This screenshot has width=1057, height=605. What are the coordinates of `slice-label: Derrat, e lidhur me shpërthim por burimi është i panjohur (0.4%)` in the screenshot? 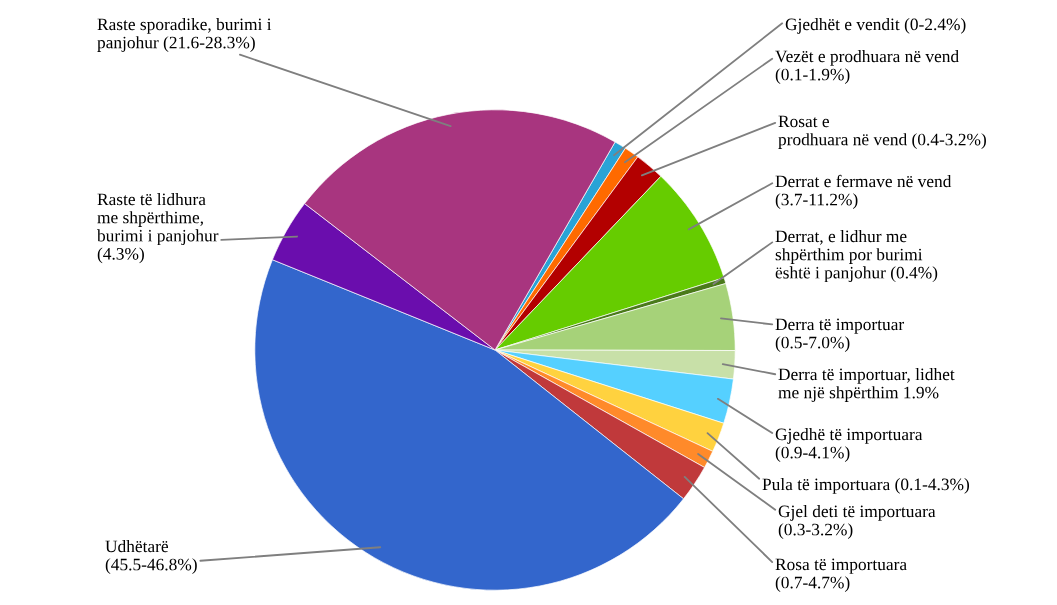 It's located at (856, 256).